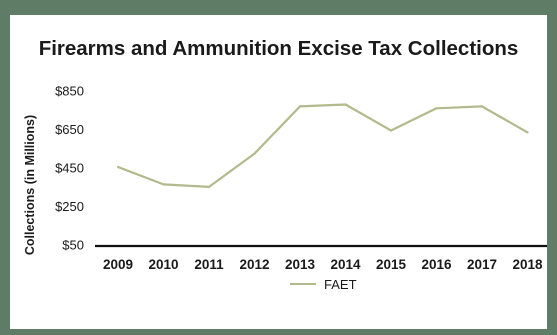  Describe the element at coordinates (391, 264) in the screenshot. I see `x-tick-label: 2015` at that location.